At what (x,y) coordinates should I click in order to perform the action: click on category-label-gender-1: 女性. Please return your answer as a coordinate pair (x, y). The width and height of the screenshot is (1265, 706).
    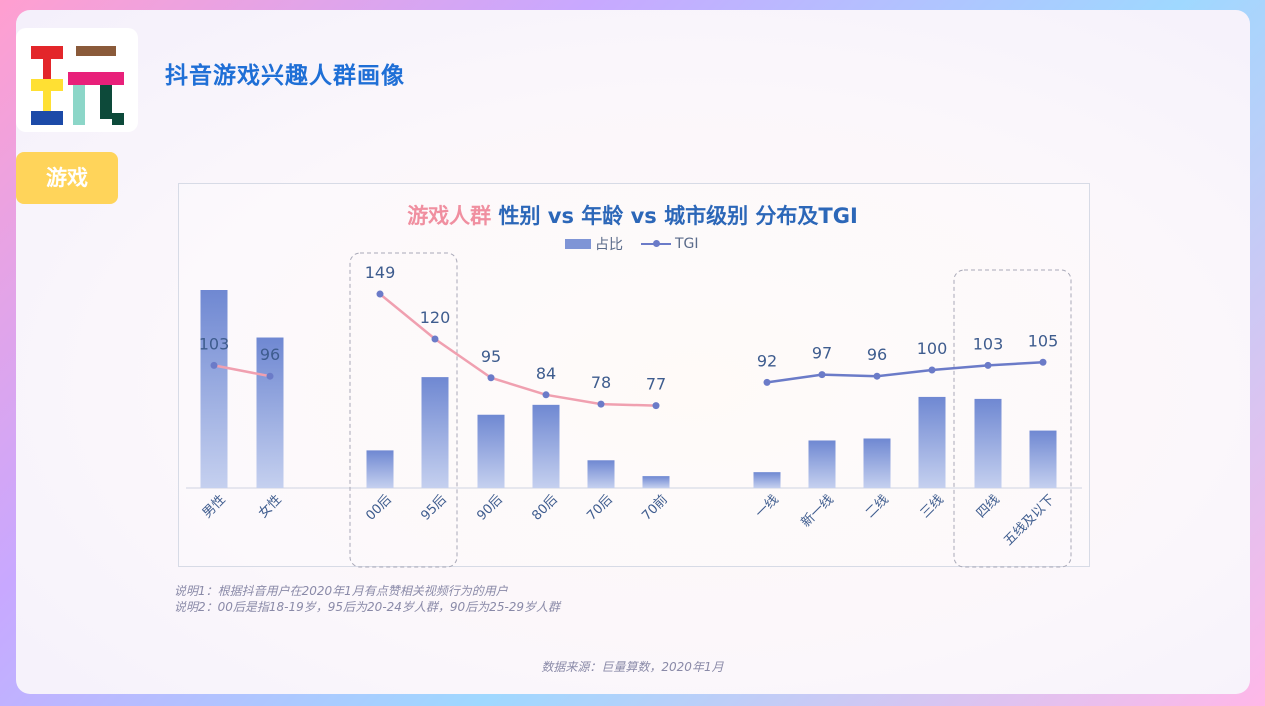
    Looking at the image, I should click on (270, 507).